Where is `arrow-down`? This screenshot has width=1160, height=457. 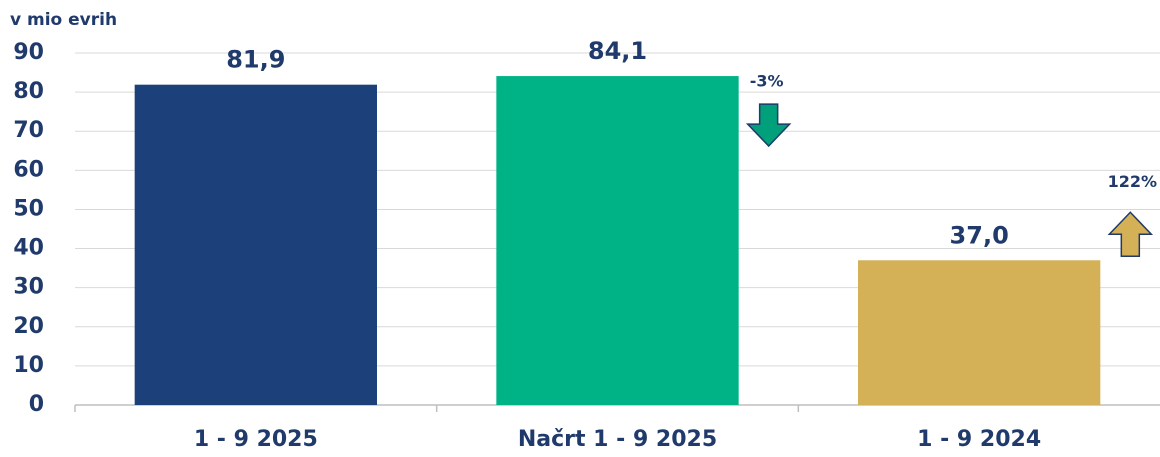 arrow-down is located at coordinates (768, 125).